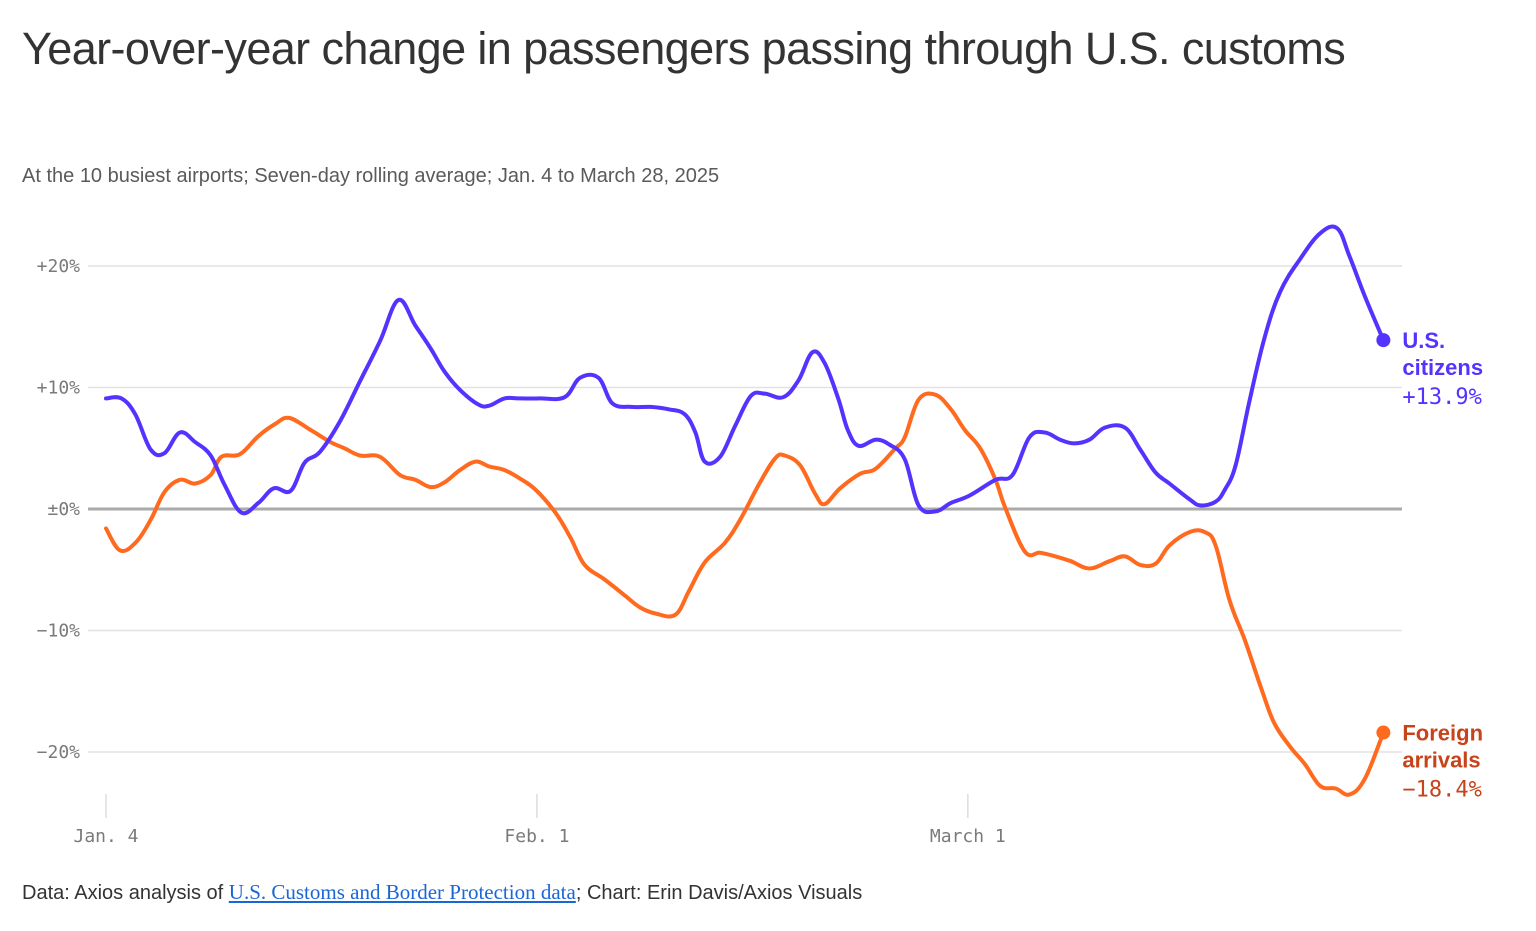 The width and height of the screenshot is (1536, 931). I want to click on source-link: U.S. Customs and Border Protection data, so click(402, 892).